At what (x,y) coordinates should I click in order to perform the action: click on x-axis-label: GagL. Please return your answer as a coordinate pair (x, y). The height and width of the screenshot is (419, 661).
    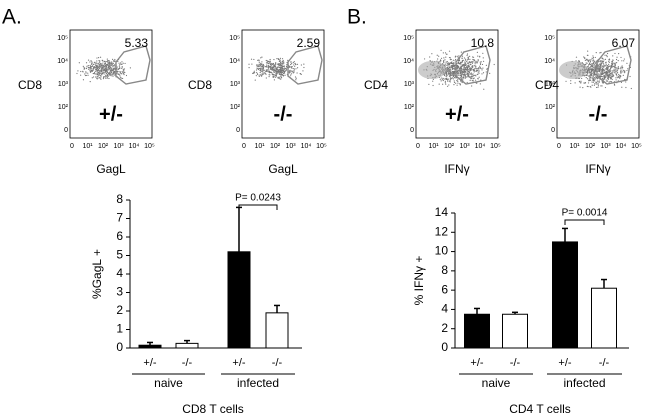
    Looking at the image, I should click on (111, 169).